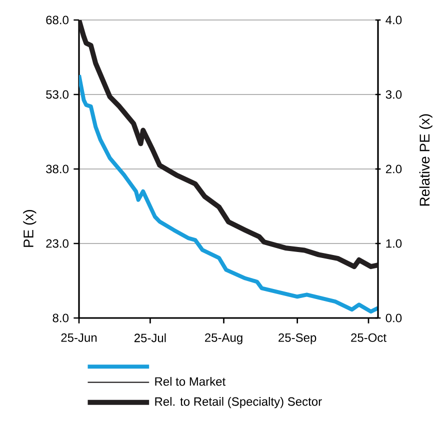  I want to click on x-tick-label: 25-Aug, so click(223, 338).